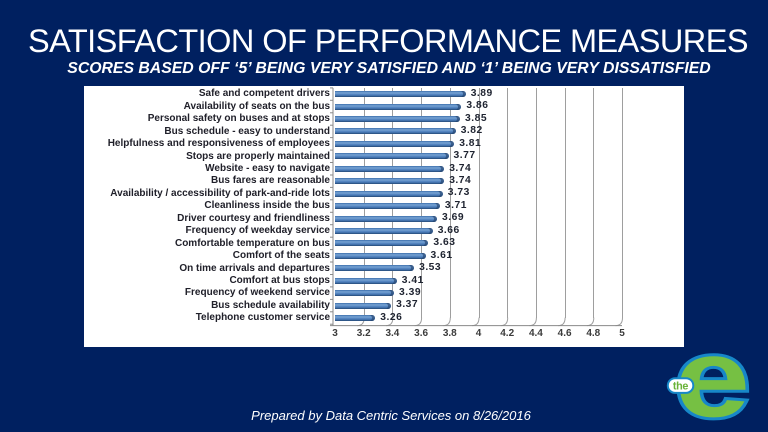 This screenshot has width=768, height=432. I want to click on svg-text: the, so click(681, 386).